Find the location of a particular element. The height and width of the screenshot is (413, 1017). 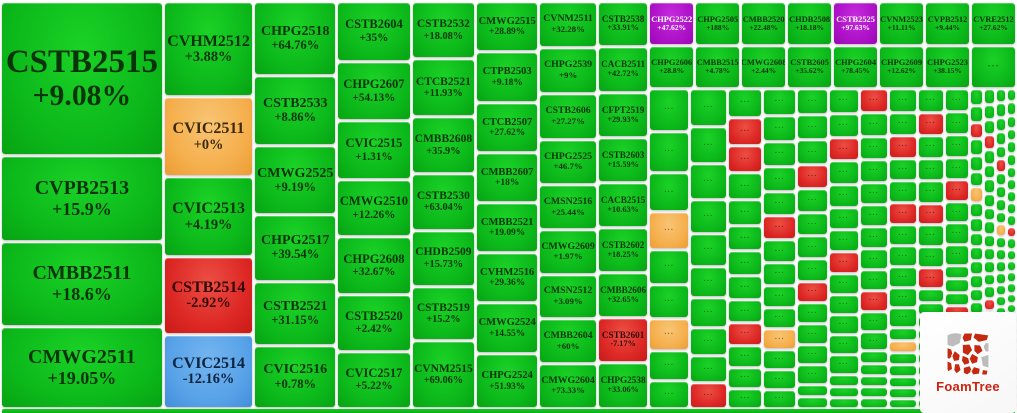

treemap-cell: CACB2515 +10.63% is located at coordinates (623, 205).